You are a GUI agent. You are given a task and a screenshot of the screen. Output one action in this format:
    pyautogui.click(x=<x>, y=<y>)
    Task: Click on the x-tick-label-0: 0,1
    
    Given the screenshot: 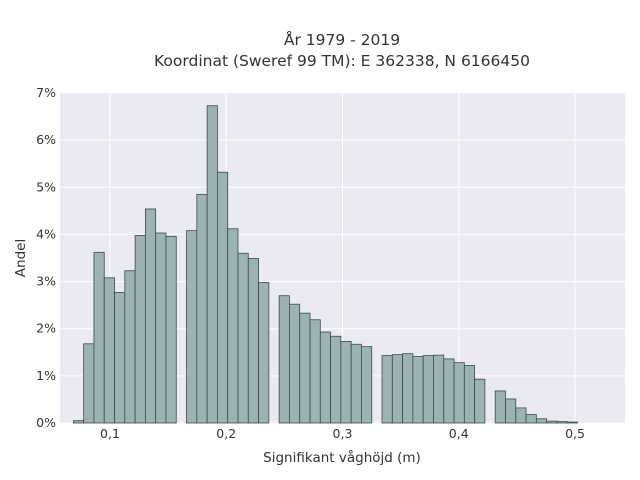 What is the action you would take?
    pyautogui.click(x=110, y=433)
    